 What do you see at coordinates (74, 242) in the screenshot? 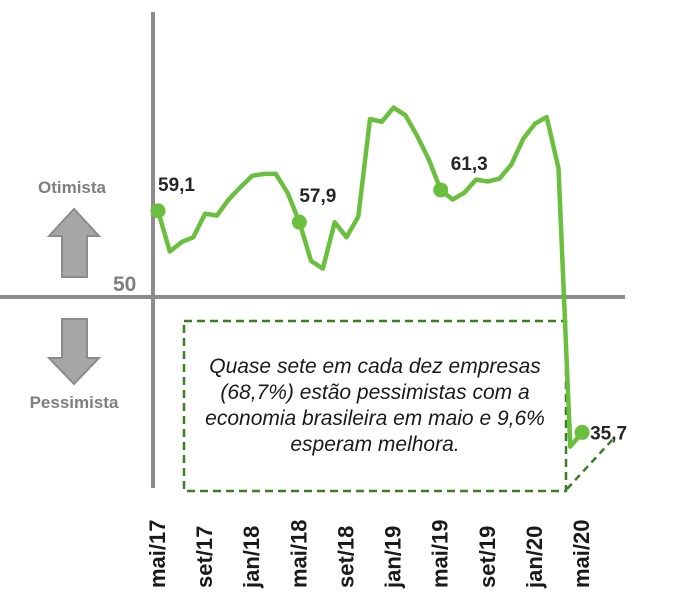
I see `optimist-arrow-icon` at bounding box center [74, 242].